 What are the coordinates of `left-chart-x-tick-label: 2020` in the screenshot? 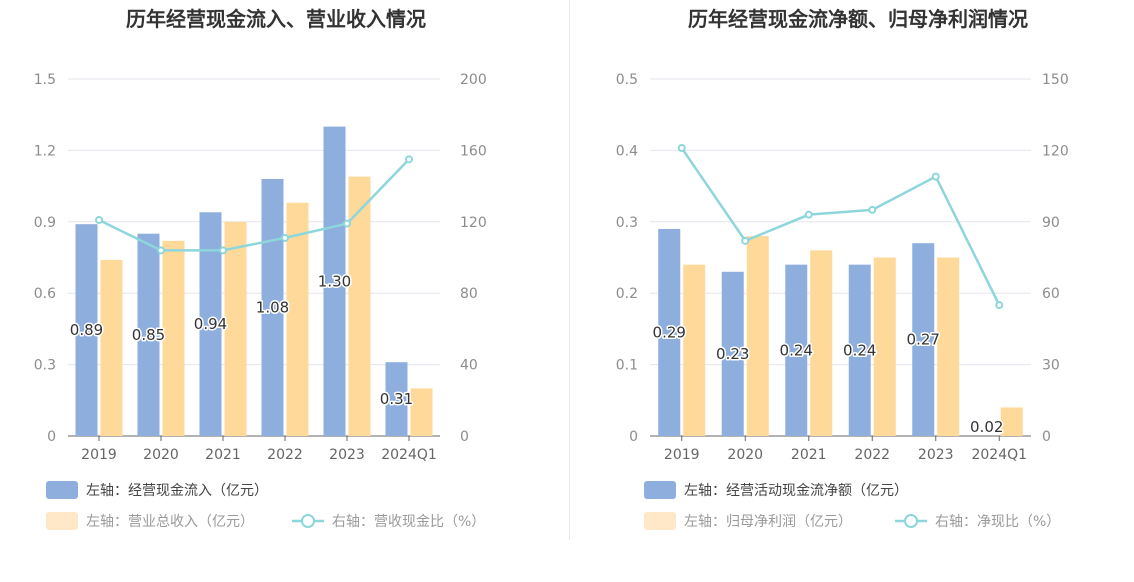 It's located at (161, 455).